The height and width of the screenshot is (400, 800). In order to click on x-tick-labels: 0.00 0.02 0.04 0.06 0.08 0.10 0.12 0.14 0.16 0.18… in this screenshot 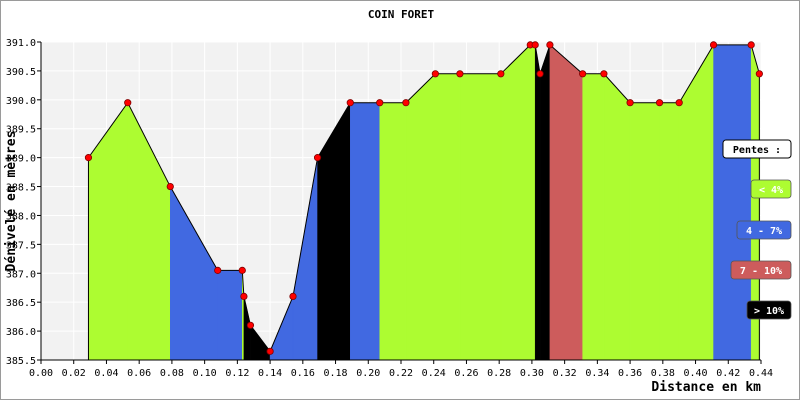, I will do `click(401, 373)`.